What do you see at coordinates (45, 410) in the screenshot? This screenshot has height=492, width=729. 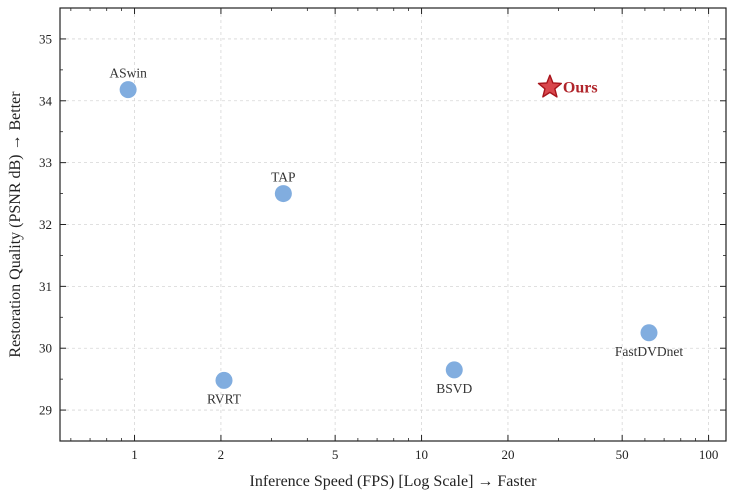 I see `y-tick-label: 29` at bounding box center [45, 410].